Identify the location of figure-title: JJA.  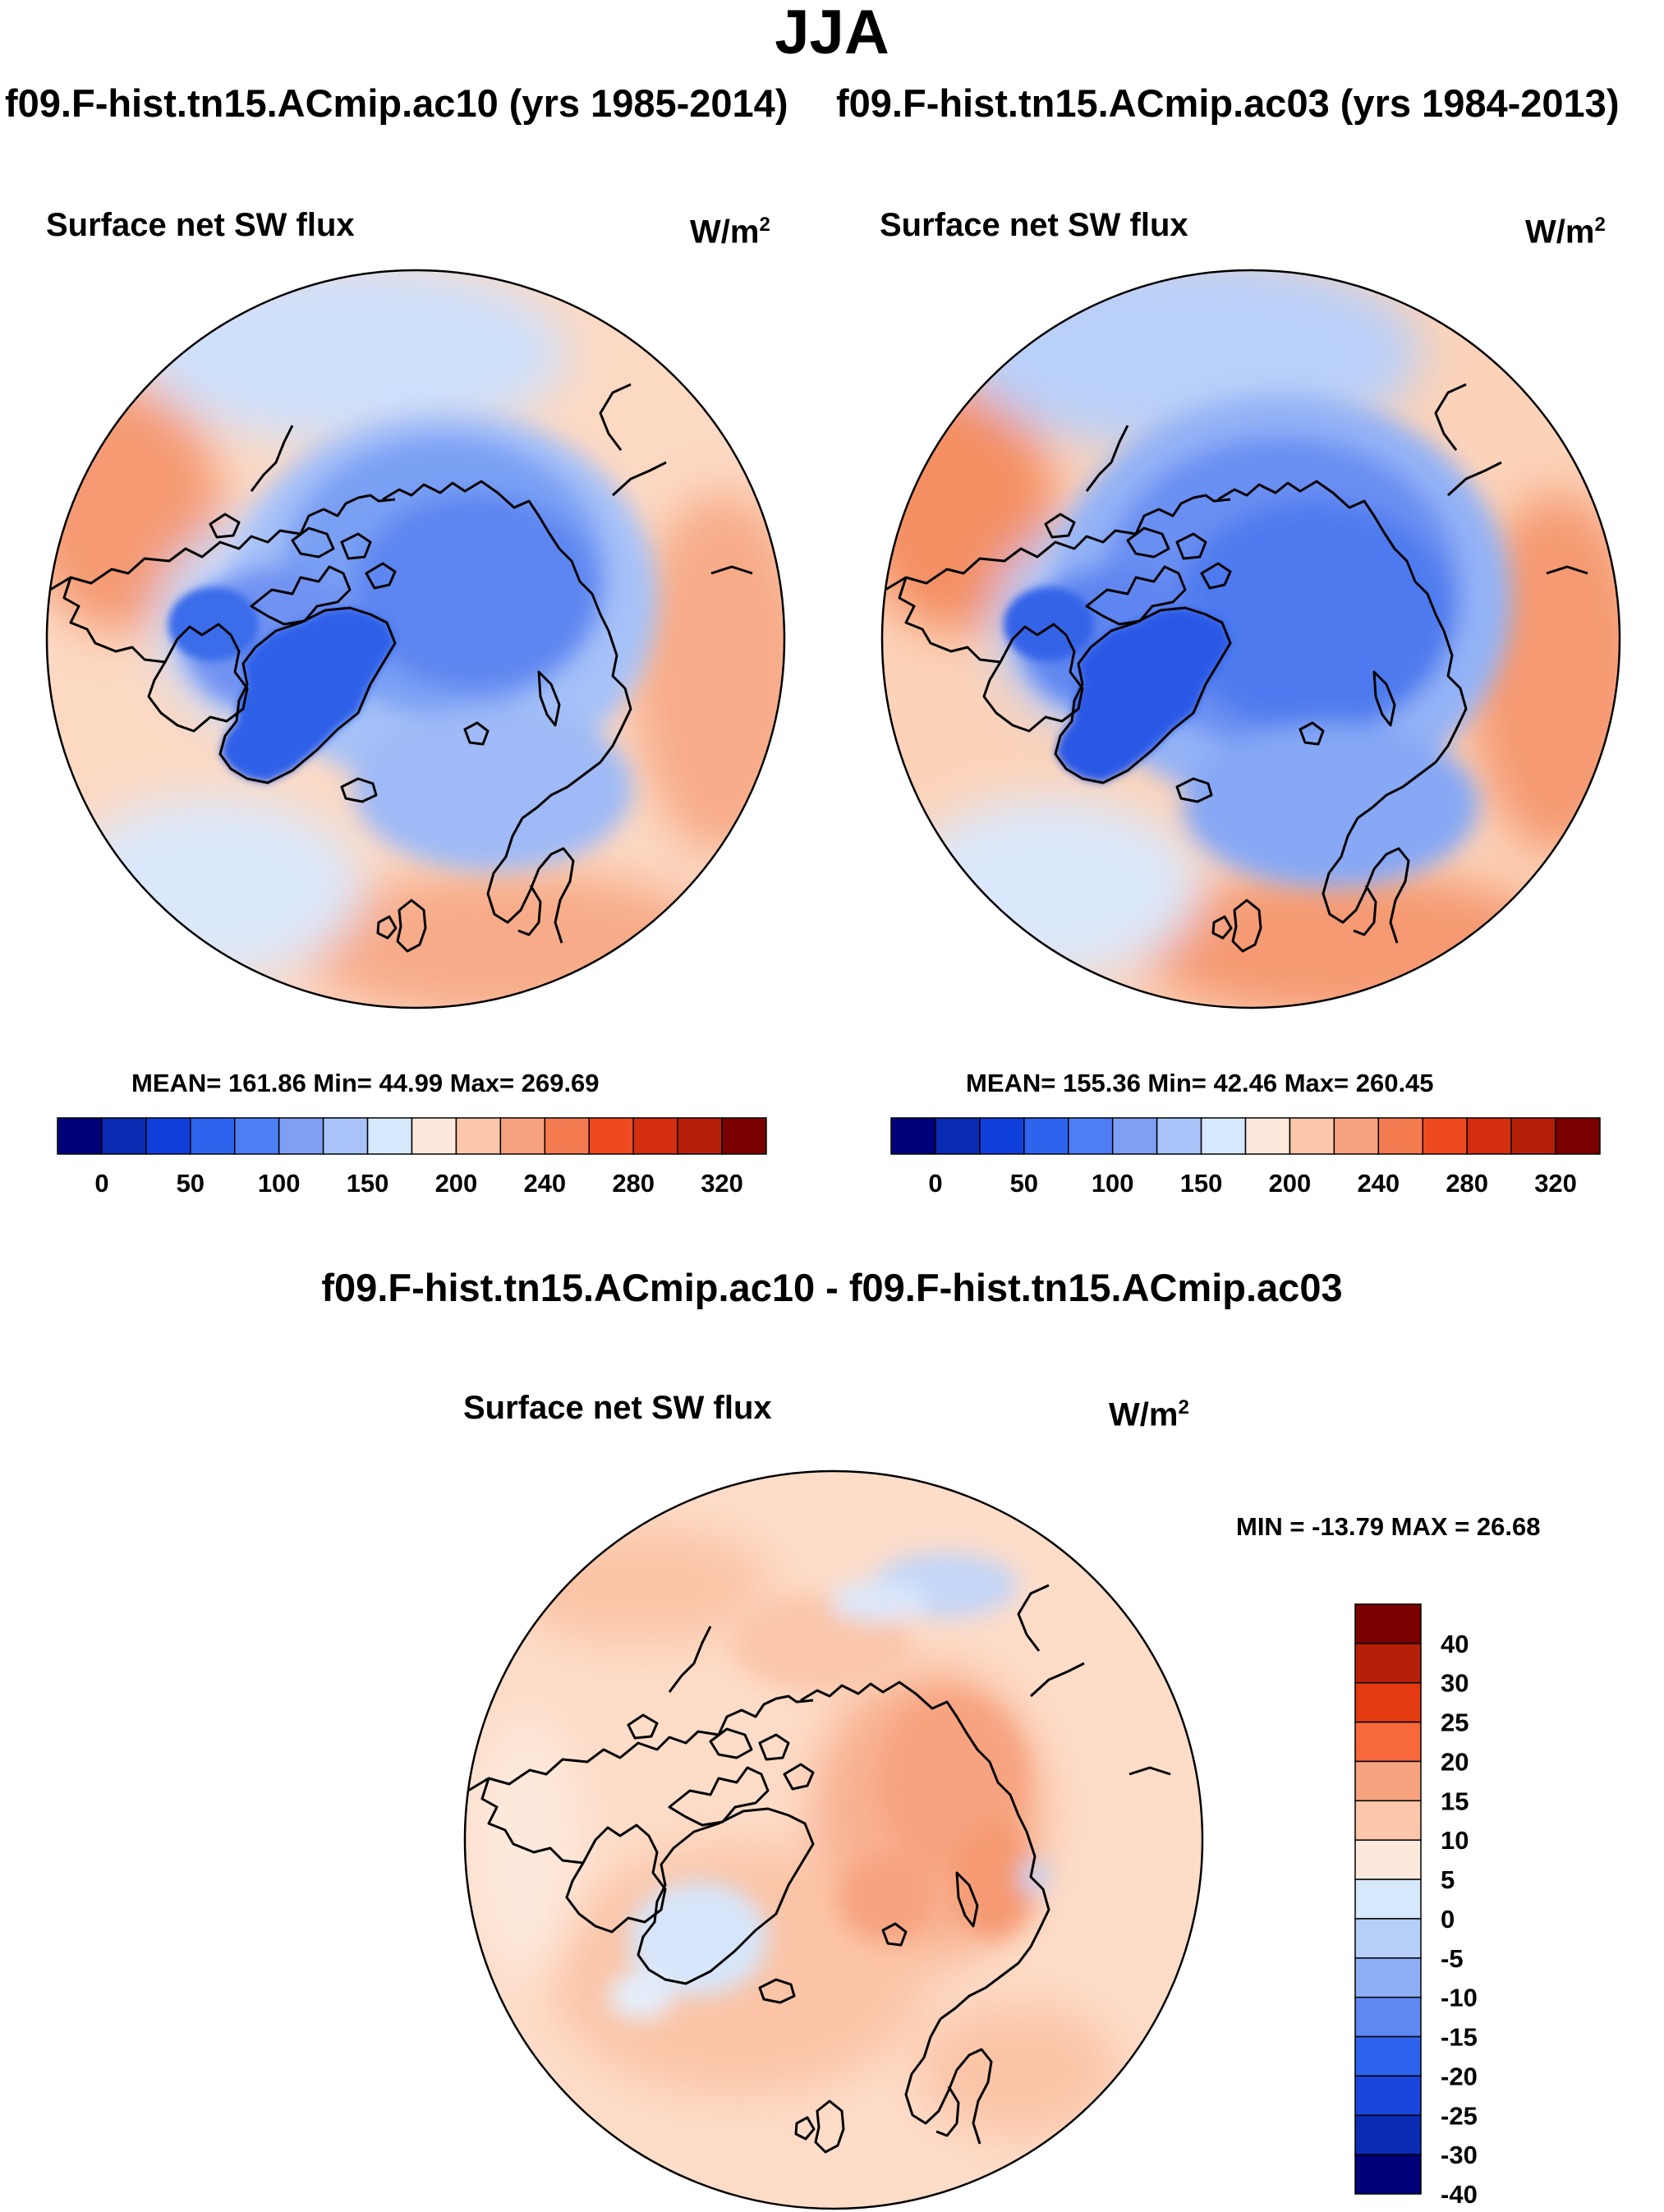
(832, 33).